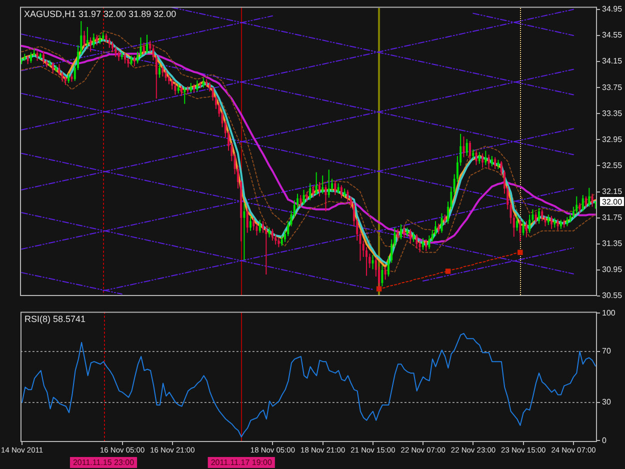 This screenshot has width=625, height=469. I want to click on y-tick-label: 33.35, so click(612, 113).